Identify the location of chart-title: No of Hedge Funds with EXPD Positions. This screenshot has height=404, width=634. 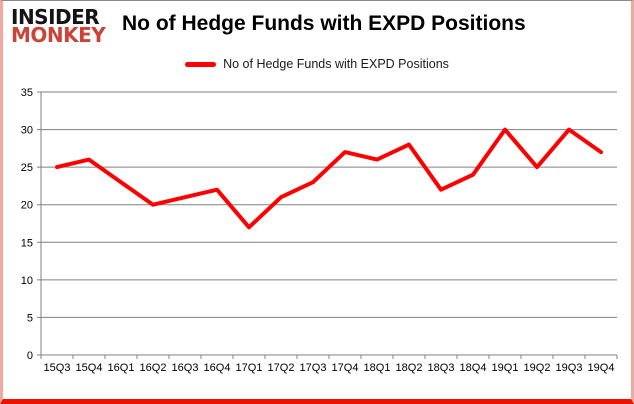
(324, 23).